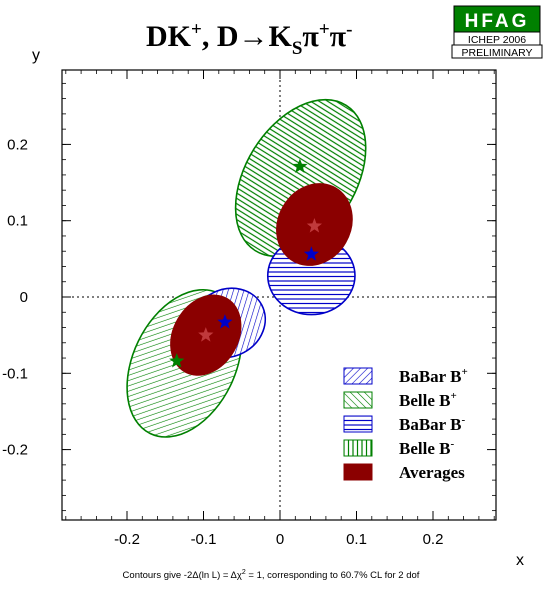 The height and width of the screenshot is (589, 547). I want to click on belle-b-minus-star, so click(300, 165).